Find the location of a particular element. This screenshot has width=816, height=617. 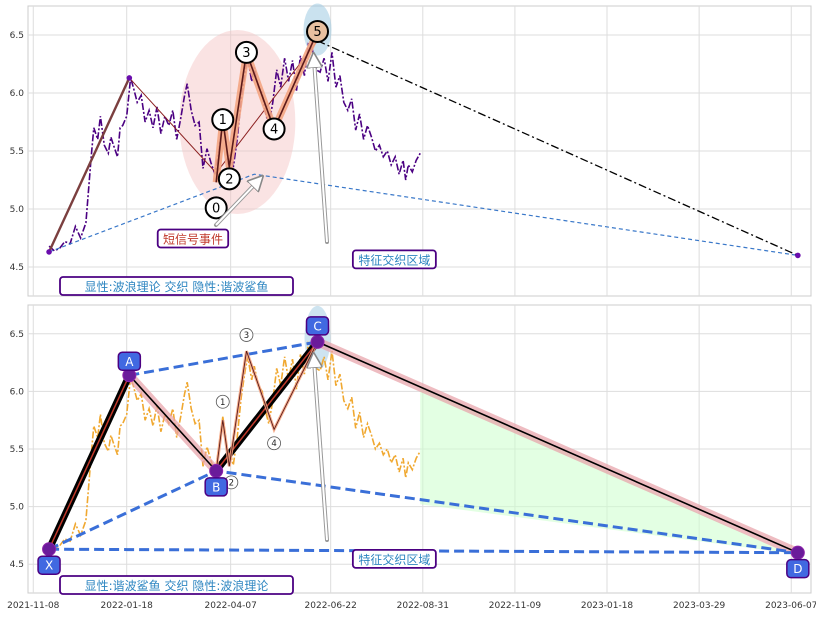

mini-wave-label-3: 3 is located at coordinates (246, 336).